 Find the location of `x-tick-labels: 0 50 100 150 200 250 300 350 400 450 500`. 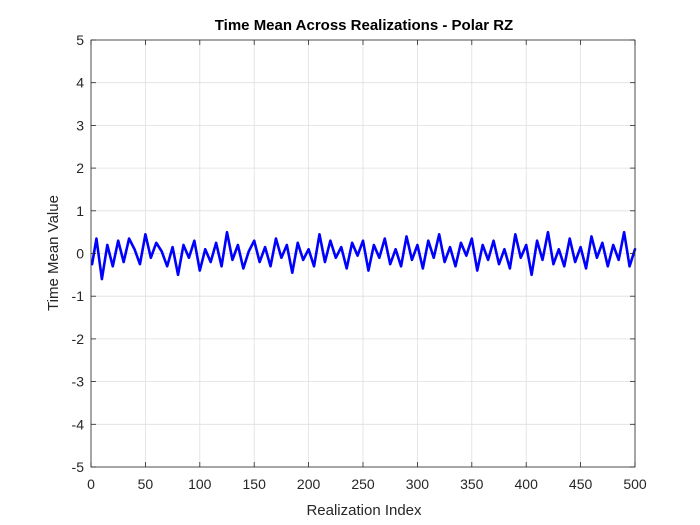

x-tick-labels: 0 50 100 150 200 250 300 350 400 450 500 is located at coordinates (367, 484).